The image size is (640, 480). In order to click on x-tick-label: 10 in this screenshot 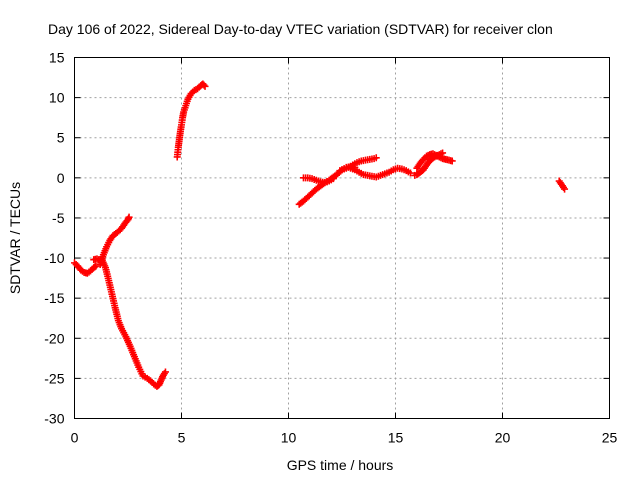, I will do `click(289, 438)`.